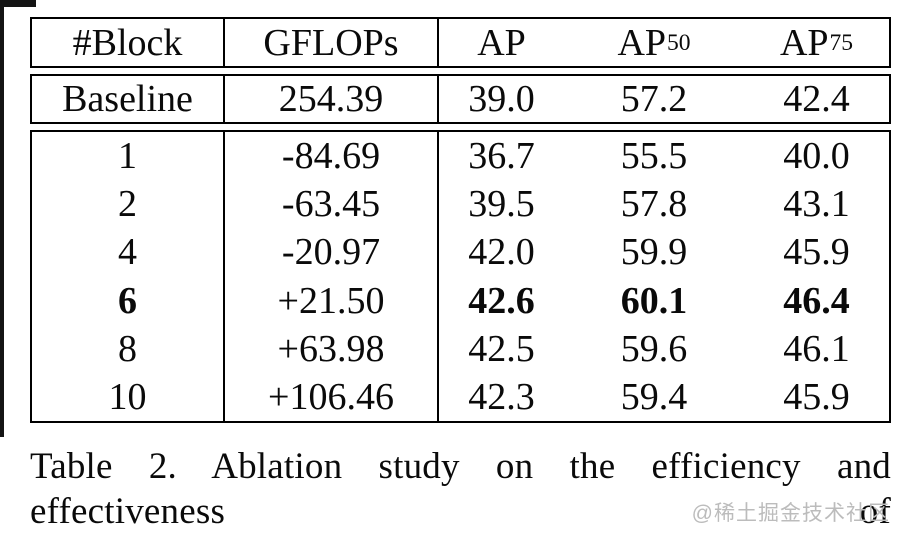 The height and width of the screenshot is (537, 911). What do you see at coordinates (501, 42) in the screenshot?
I see `header-cell-ap: AP` at bounding box center [501, 42].